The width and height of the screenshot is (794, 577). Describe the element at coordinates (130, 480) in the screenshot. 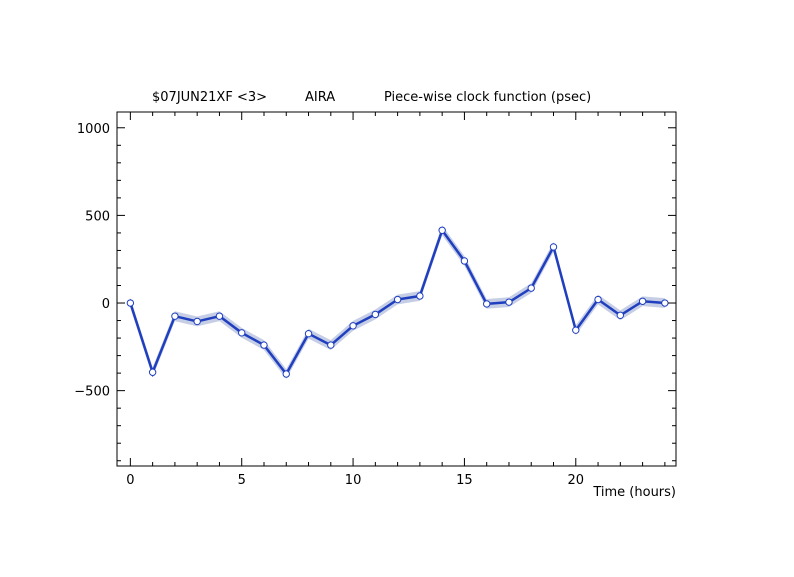

I see `x-tick-label: 0` at that location.